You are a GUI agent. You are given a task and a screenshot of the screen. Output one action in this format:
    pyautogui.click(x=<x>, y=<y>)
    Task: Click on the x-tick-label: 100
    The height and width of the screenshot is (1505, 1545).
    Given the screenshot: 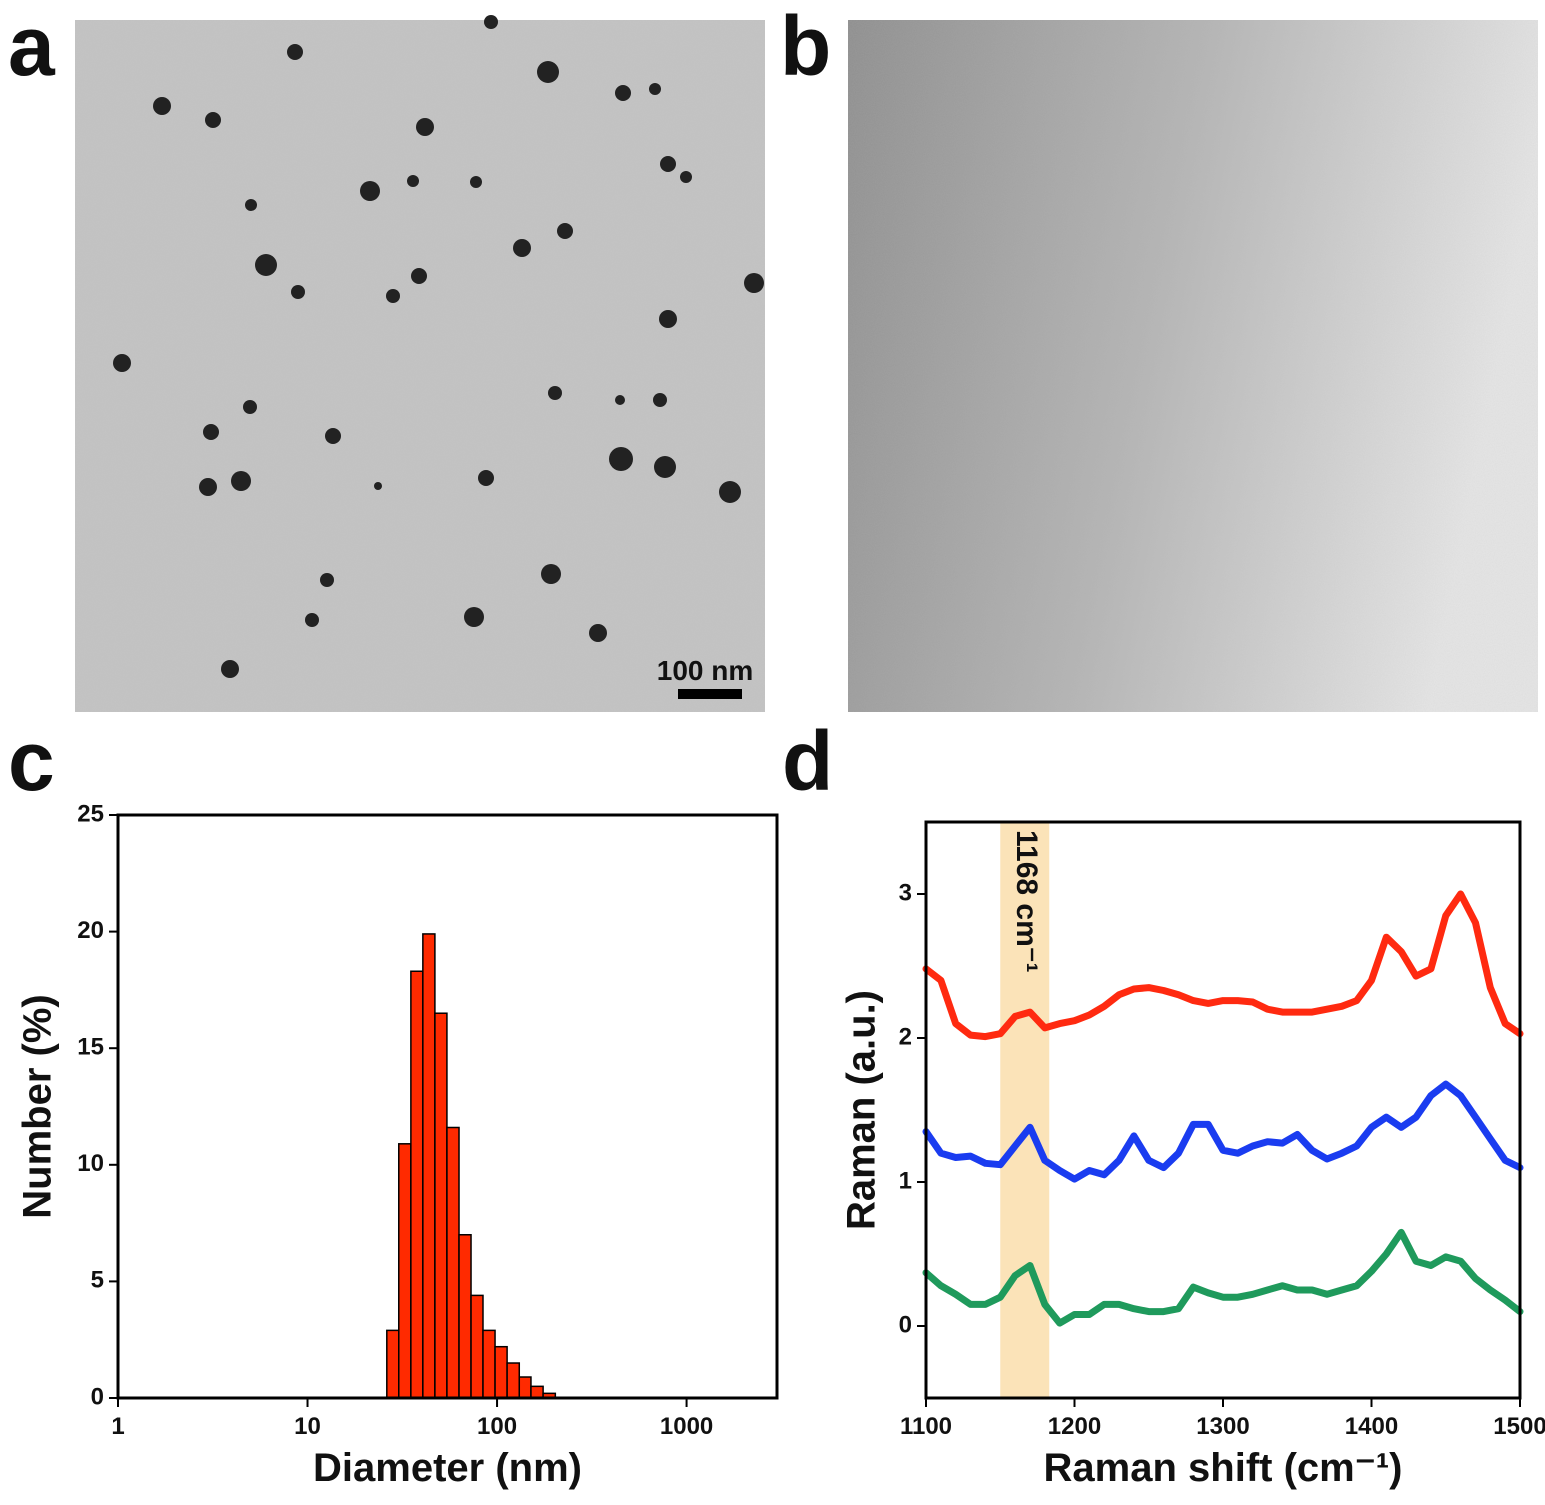 What is the action you would take?
    pyautogui.click(x=497, y=1426)
    